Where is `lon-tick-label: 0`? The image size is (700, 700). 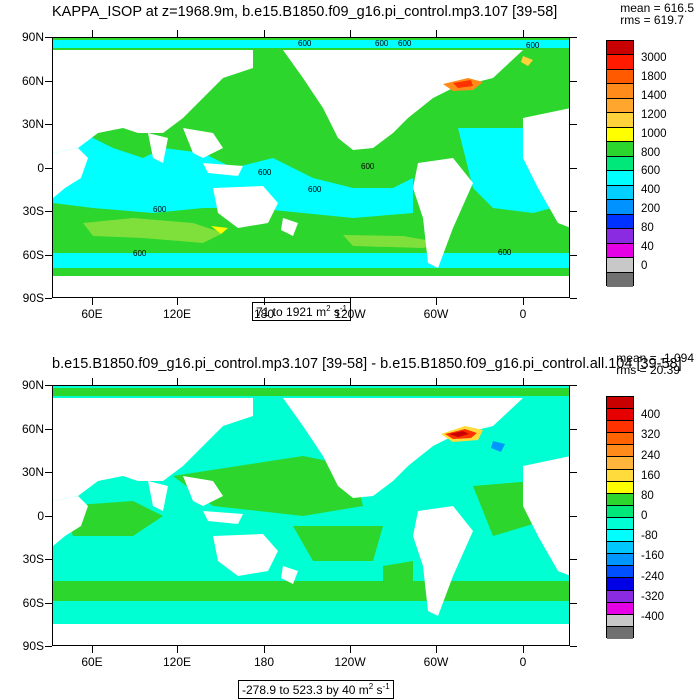 lon-tick-label: 0 is located at coordinates (523, 314).